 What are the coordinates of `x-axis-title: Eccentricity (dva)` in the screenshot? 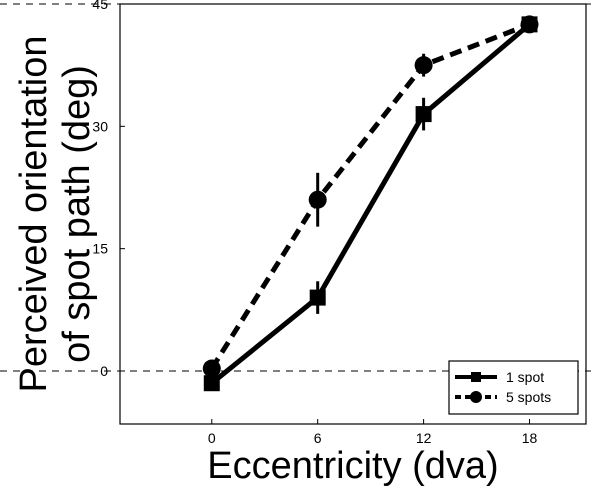 It's located at (352, 466).